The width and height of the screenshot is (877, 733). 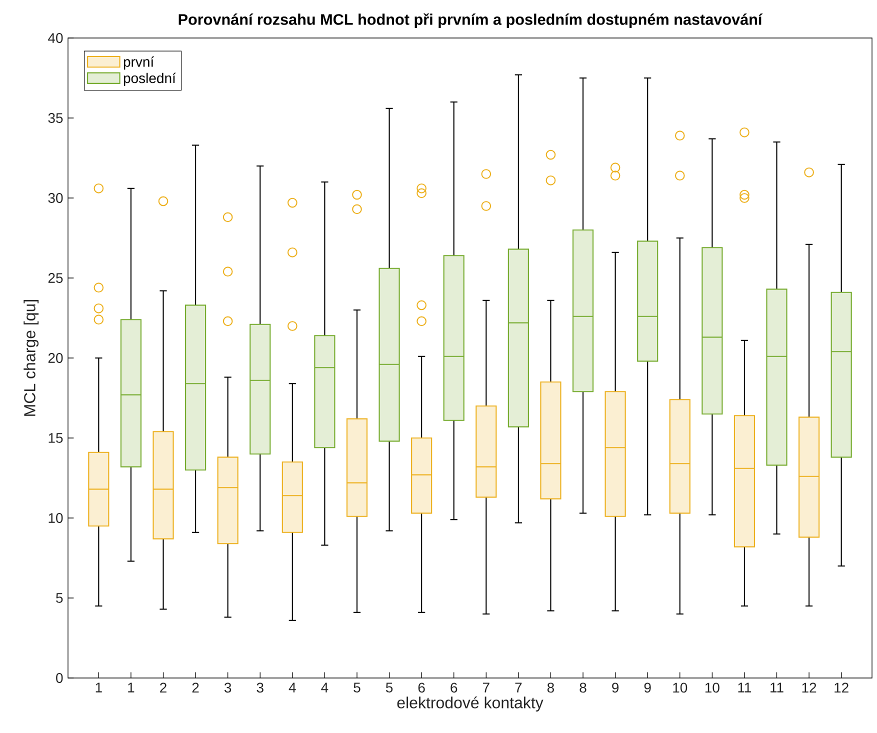 I want to click on y-tick-label: 10, so click(x=55, y=518).